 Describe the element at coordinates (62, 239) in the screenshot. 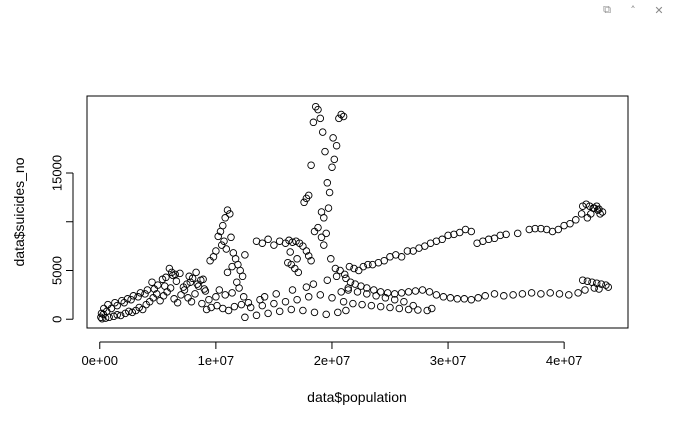

I see `y-axis: 0 5000 15000` at that location.